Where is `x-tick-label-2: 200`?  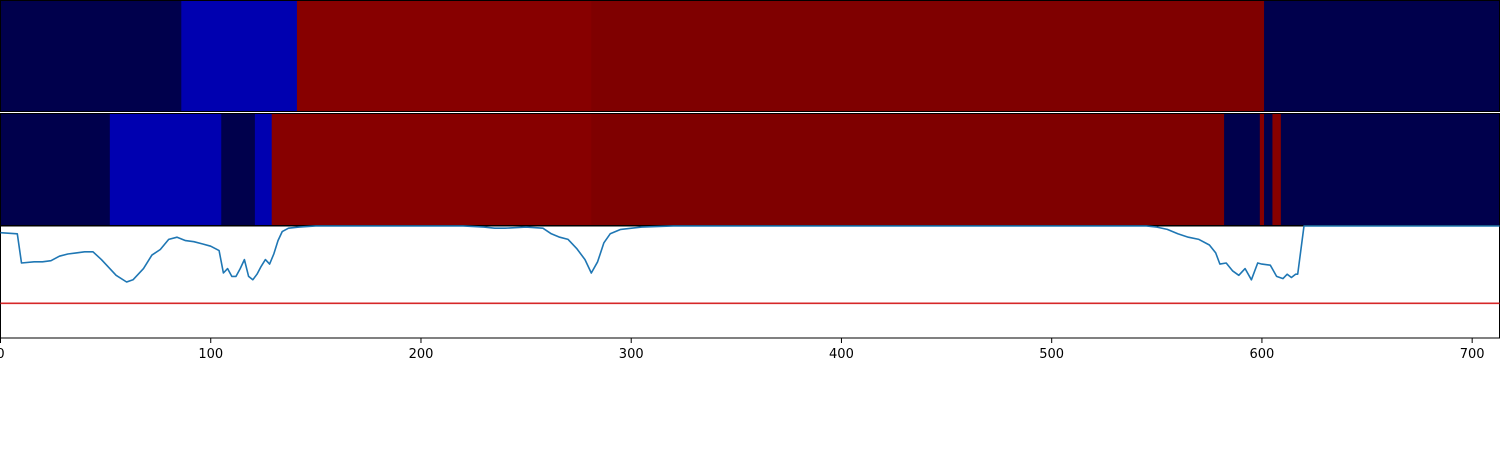
x-tick-label-2: 200 is located at coordinates (421, 354).